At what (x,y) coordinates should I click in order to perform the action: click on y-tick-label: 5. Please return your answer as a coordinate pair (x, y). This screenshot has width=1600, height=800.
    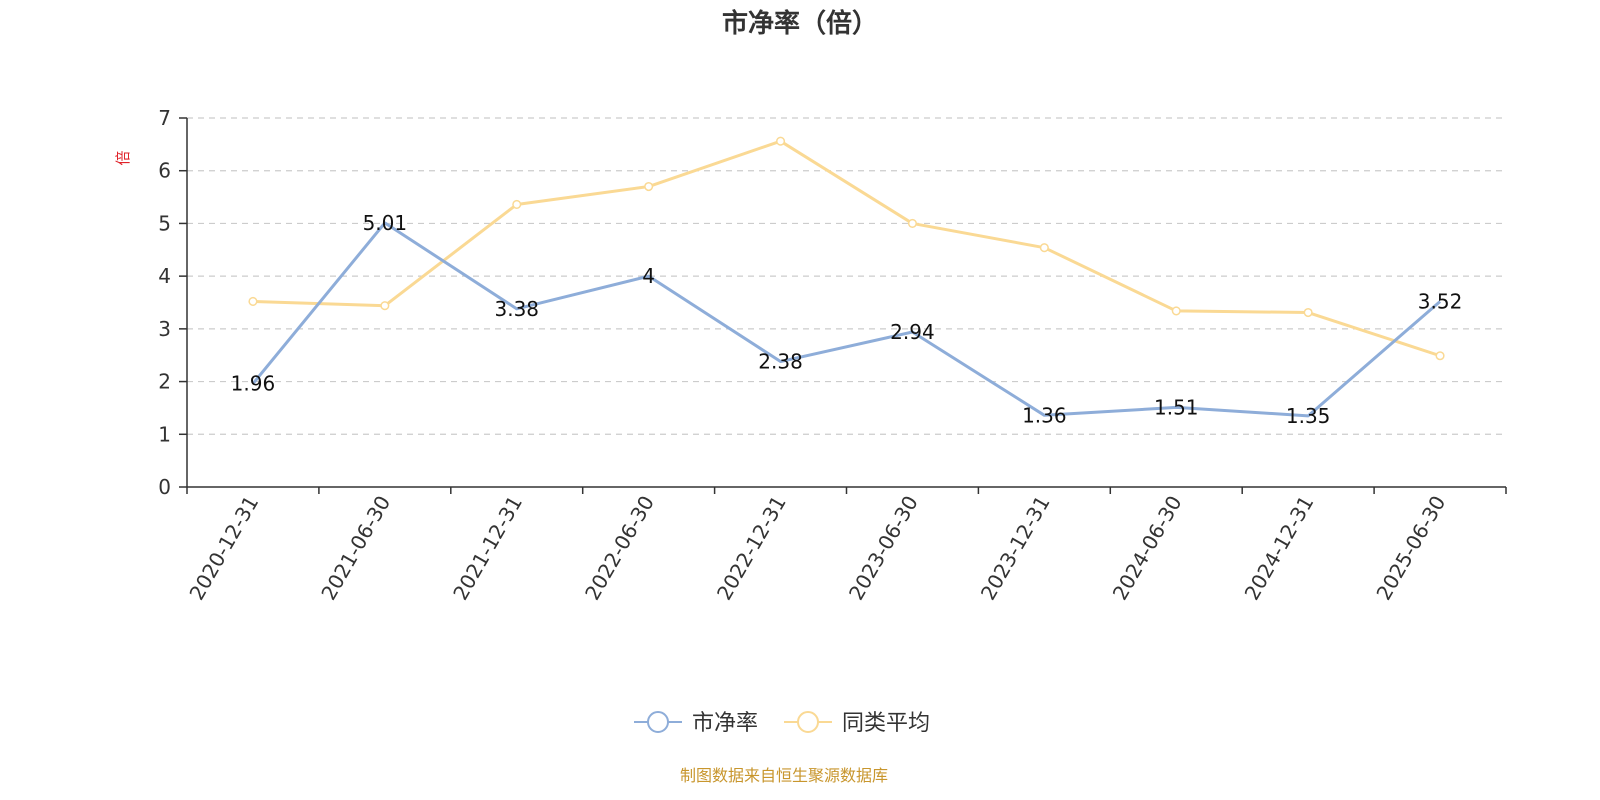
    Looking at the image, I should click on (164, 223).